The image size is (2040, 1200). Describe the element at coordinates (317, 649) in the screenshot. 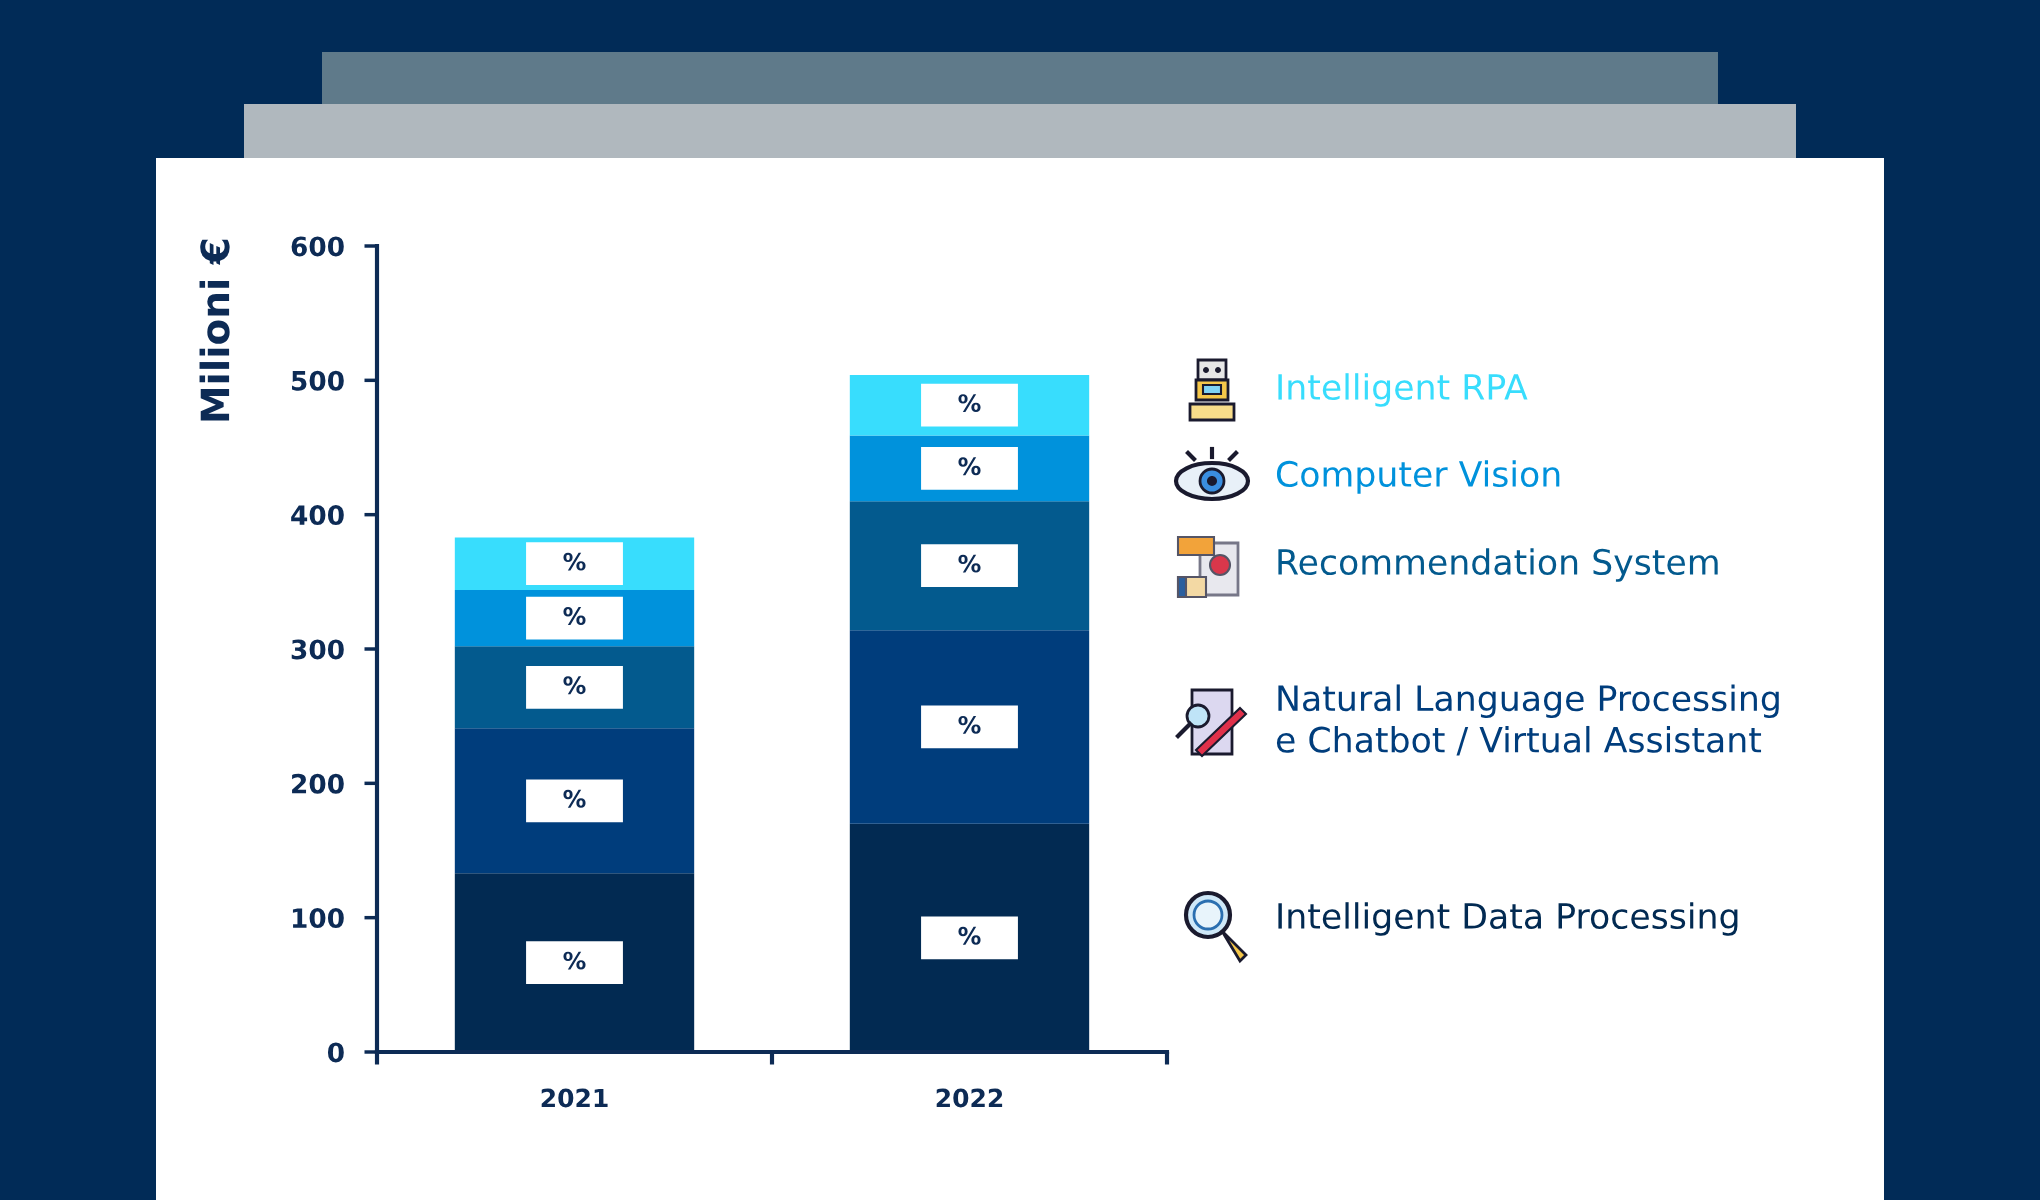

I see `y-tick-label: 300` at that location.